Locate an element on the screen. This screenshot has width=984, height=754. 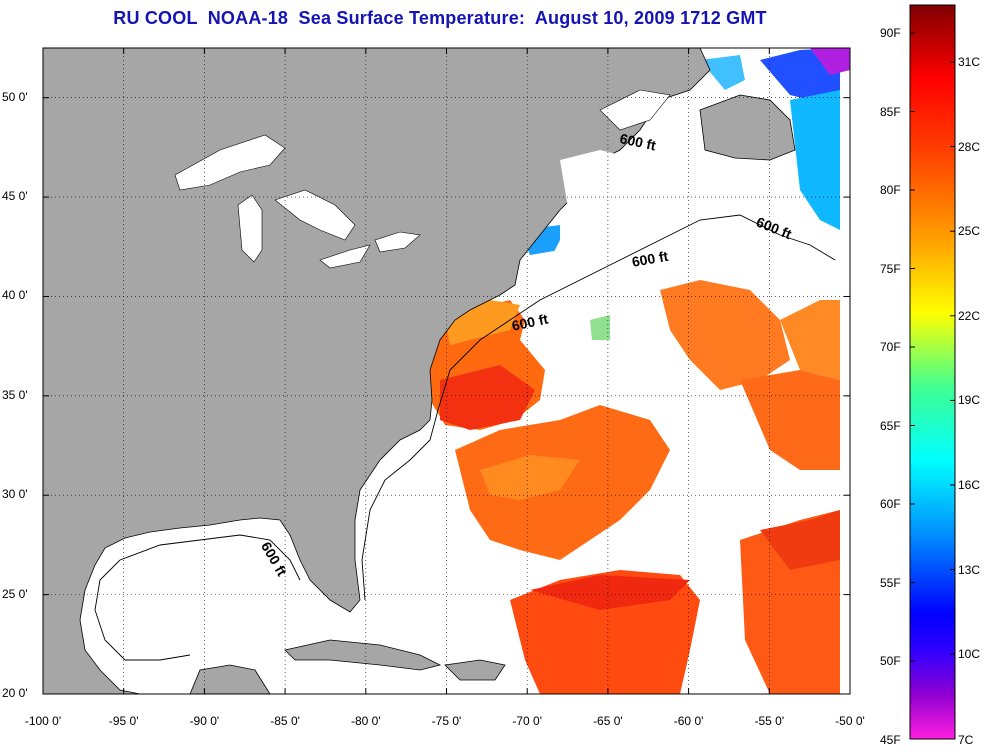
x-tick-label: -65 0' is located at coordinates (608, 721).